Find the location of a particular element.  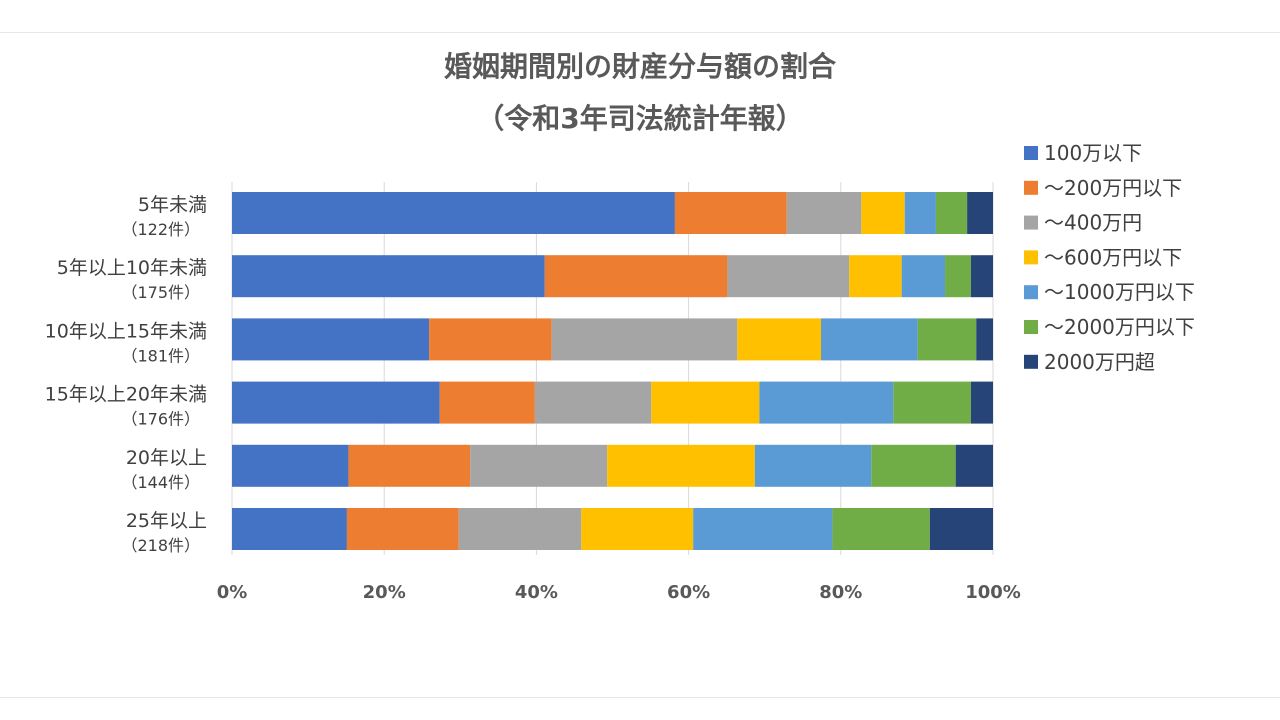

category-count-label: （218件） is located at coordinates (160, 545).